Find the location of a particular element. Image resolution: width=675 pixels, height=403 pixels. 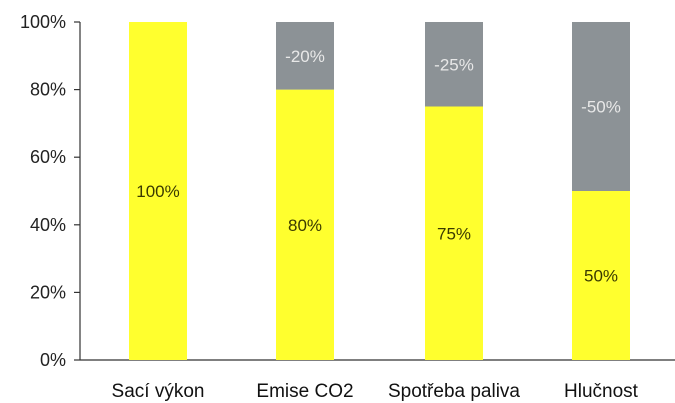

bar-value-label: -20% is located at coordinates (305, 56).